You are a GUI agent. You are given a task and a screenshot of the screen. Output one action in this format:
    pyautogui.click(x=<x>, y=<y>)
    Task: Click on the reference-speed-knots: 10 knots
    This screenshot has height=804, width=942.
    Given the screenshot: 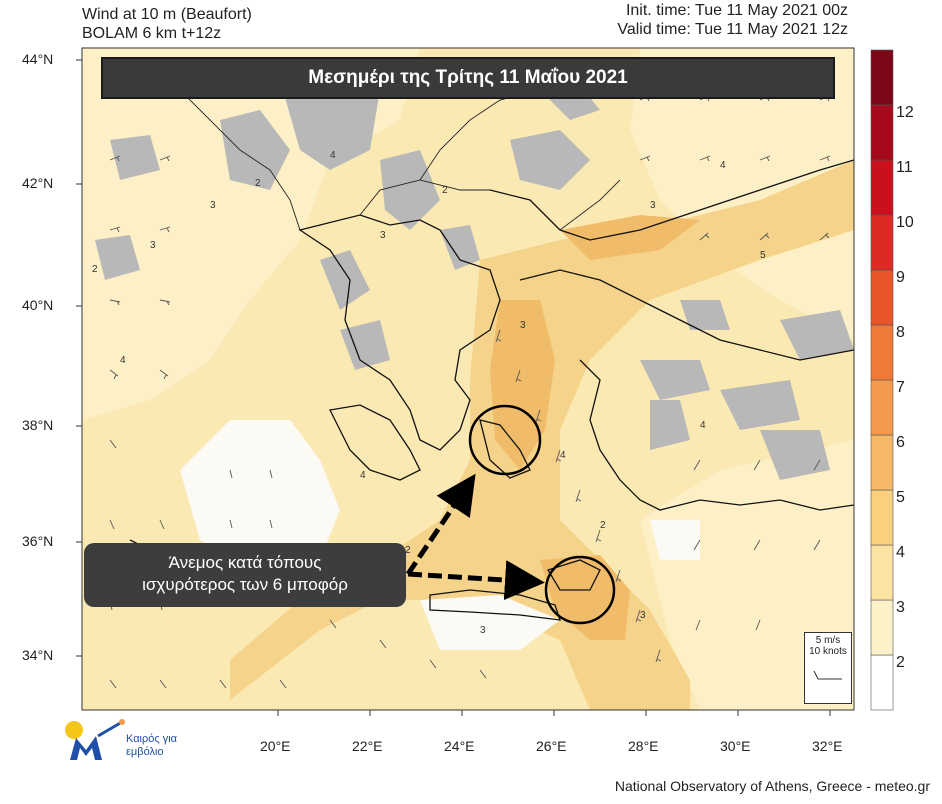 What is the action you would take?
    pyautogui.click(x=828, y=651)
    